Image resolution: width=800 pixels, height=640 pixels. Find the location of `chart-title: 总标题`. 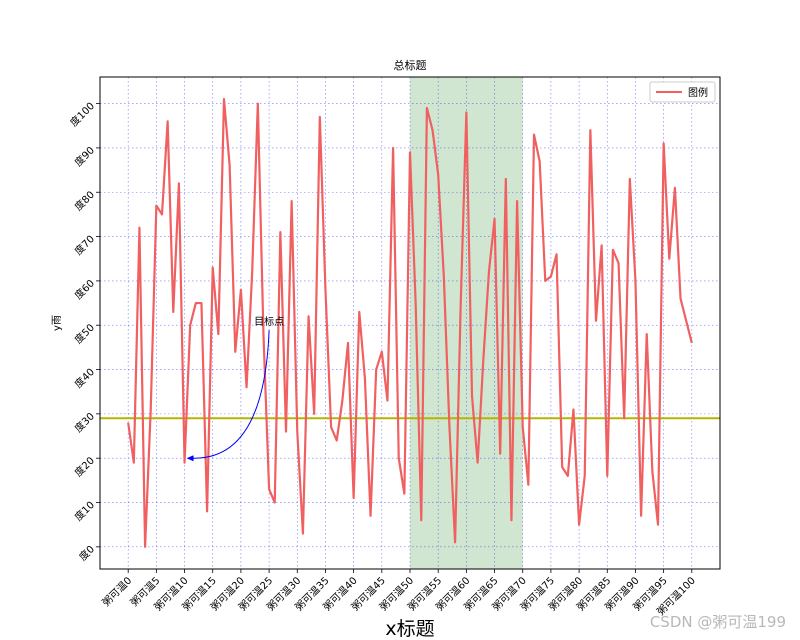

chart-title: 总标题 is located at coordinates (410, 65).